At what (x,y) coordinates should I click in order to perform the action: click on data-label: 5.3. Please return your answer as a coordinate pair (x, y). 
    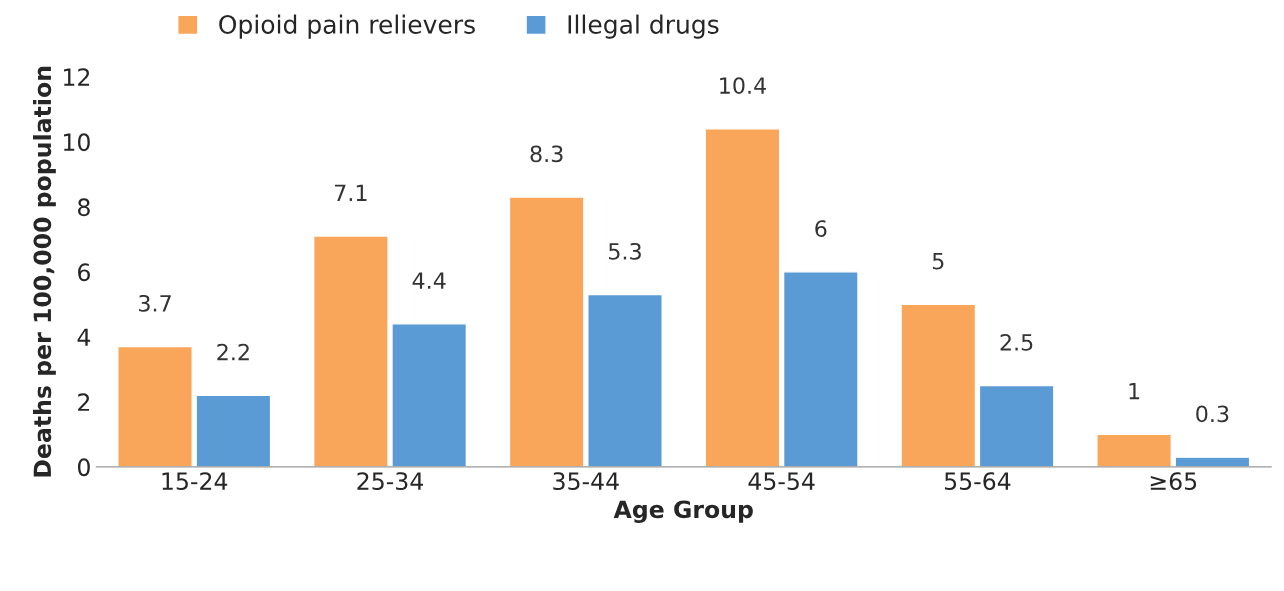
    Looking at the image, I should click on (625, 251).